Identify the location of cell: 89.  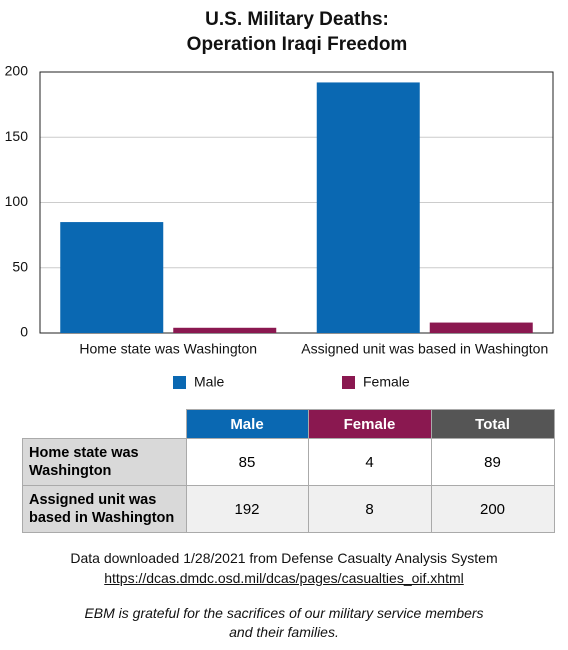
(492, 462).